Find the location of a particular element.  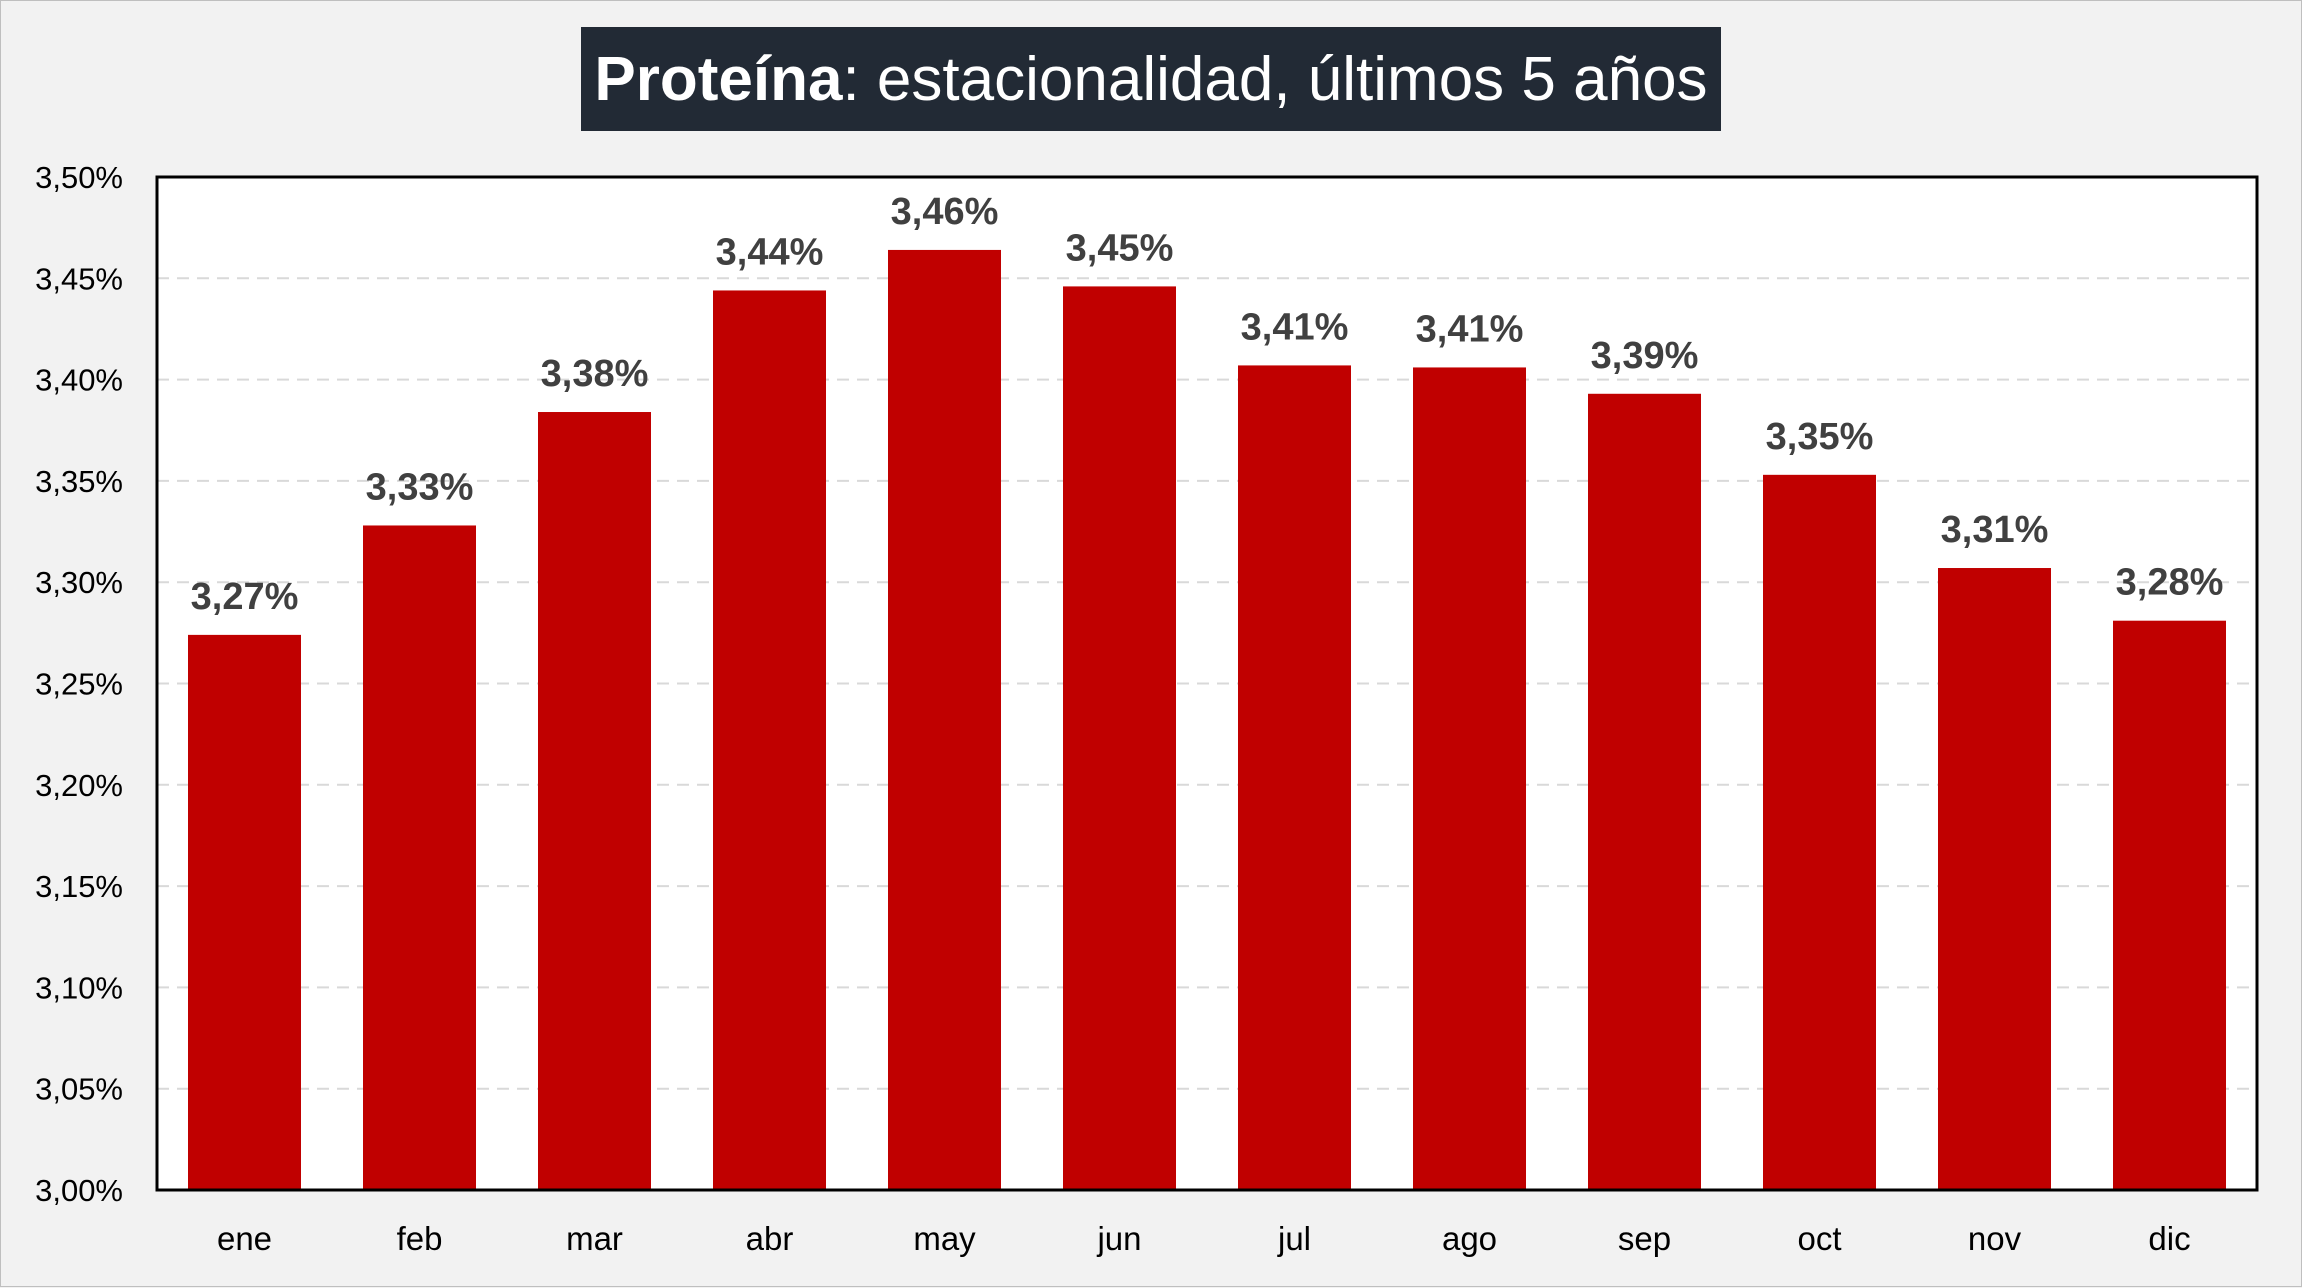

data-label: 3,31% is located at coordinates (1995, 530).